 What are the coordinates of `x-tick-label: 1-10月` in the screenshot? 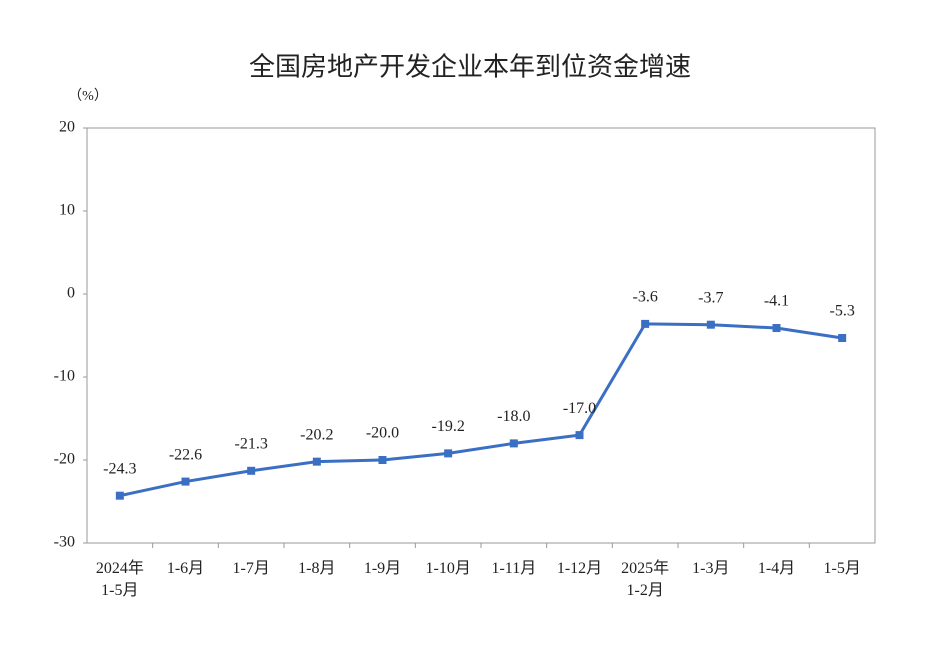 It's located at (447, 568).